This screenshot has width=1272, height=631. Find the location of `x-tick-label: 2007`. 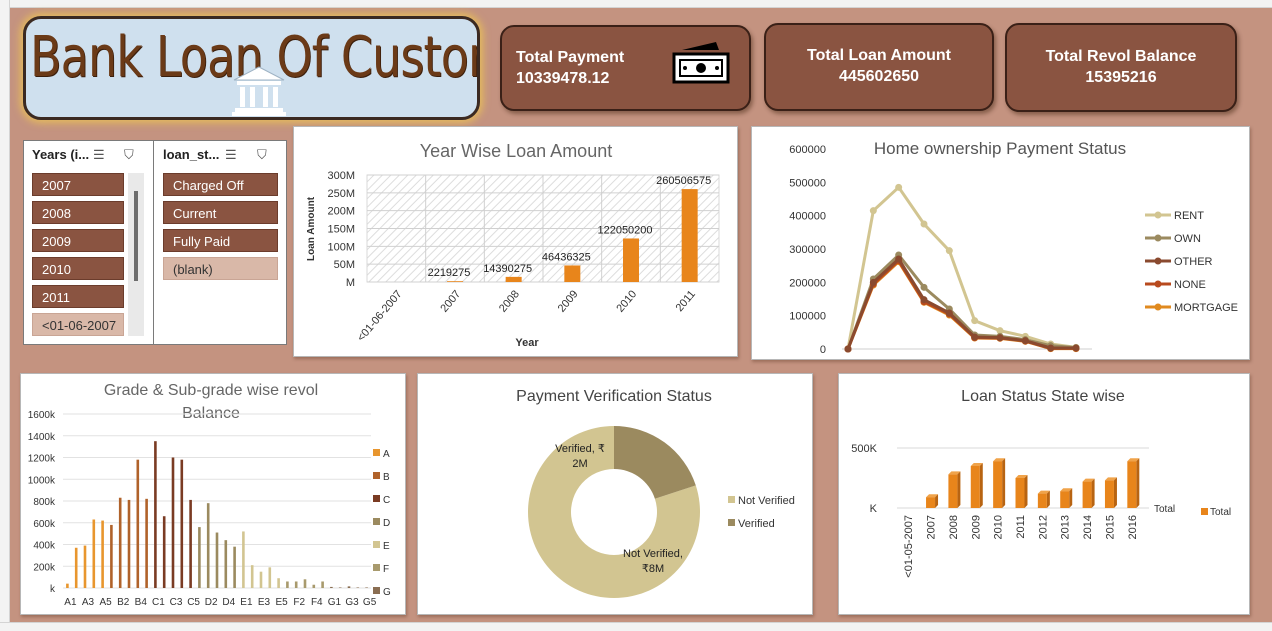

x-tick-label: 2007 is located at coordinates (932, 527).